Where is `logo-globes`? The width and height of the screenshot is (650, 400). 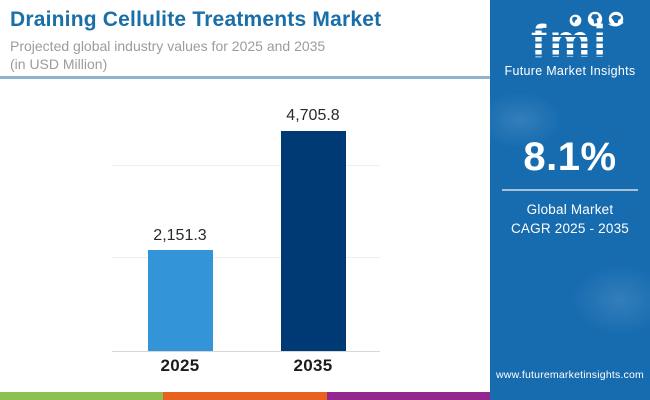
logo-globes is located at coordinates (570, 17).